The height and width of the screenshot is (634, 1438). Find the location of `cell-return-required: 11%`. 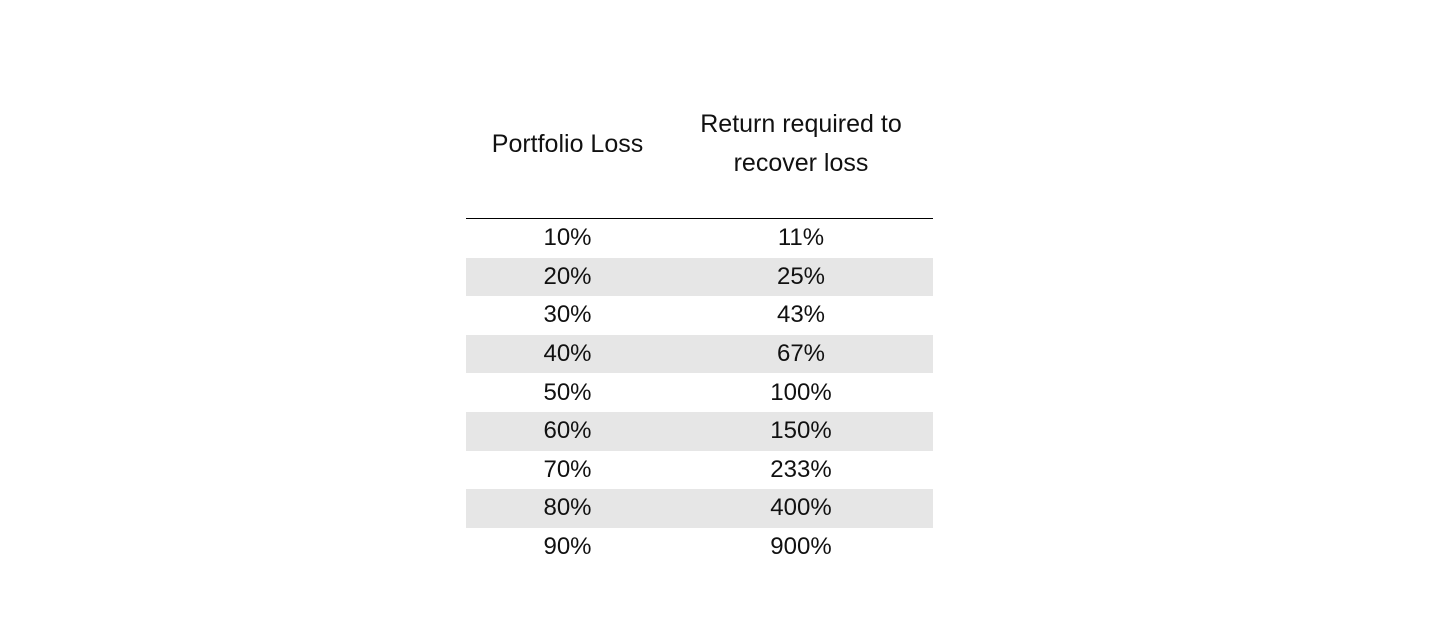

cell-return-required: 11% is located at coordinates (801, 238).